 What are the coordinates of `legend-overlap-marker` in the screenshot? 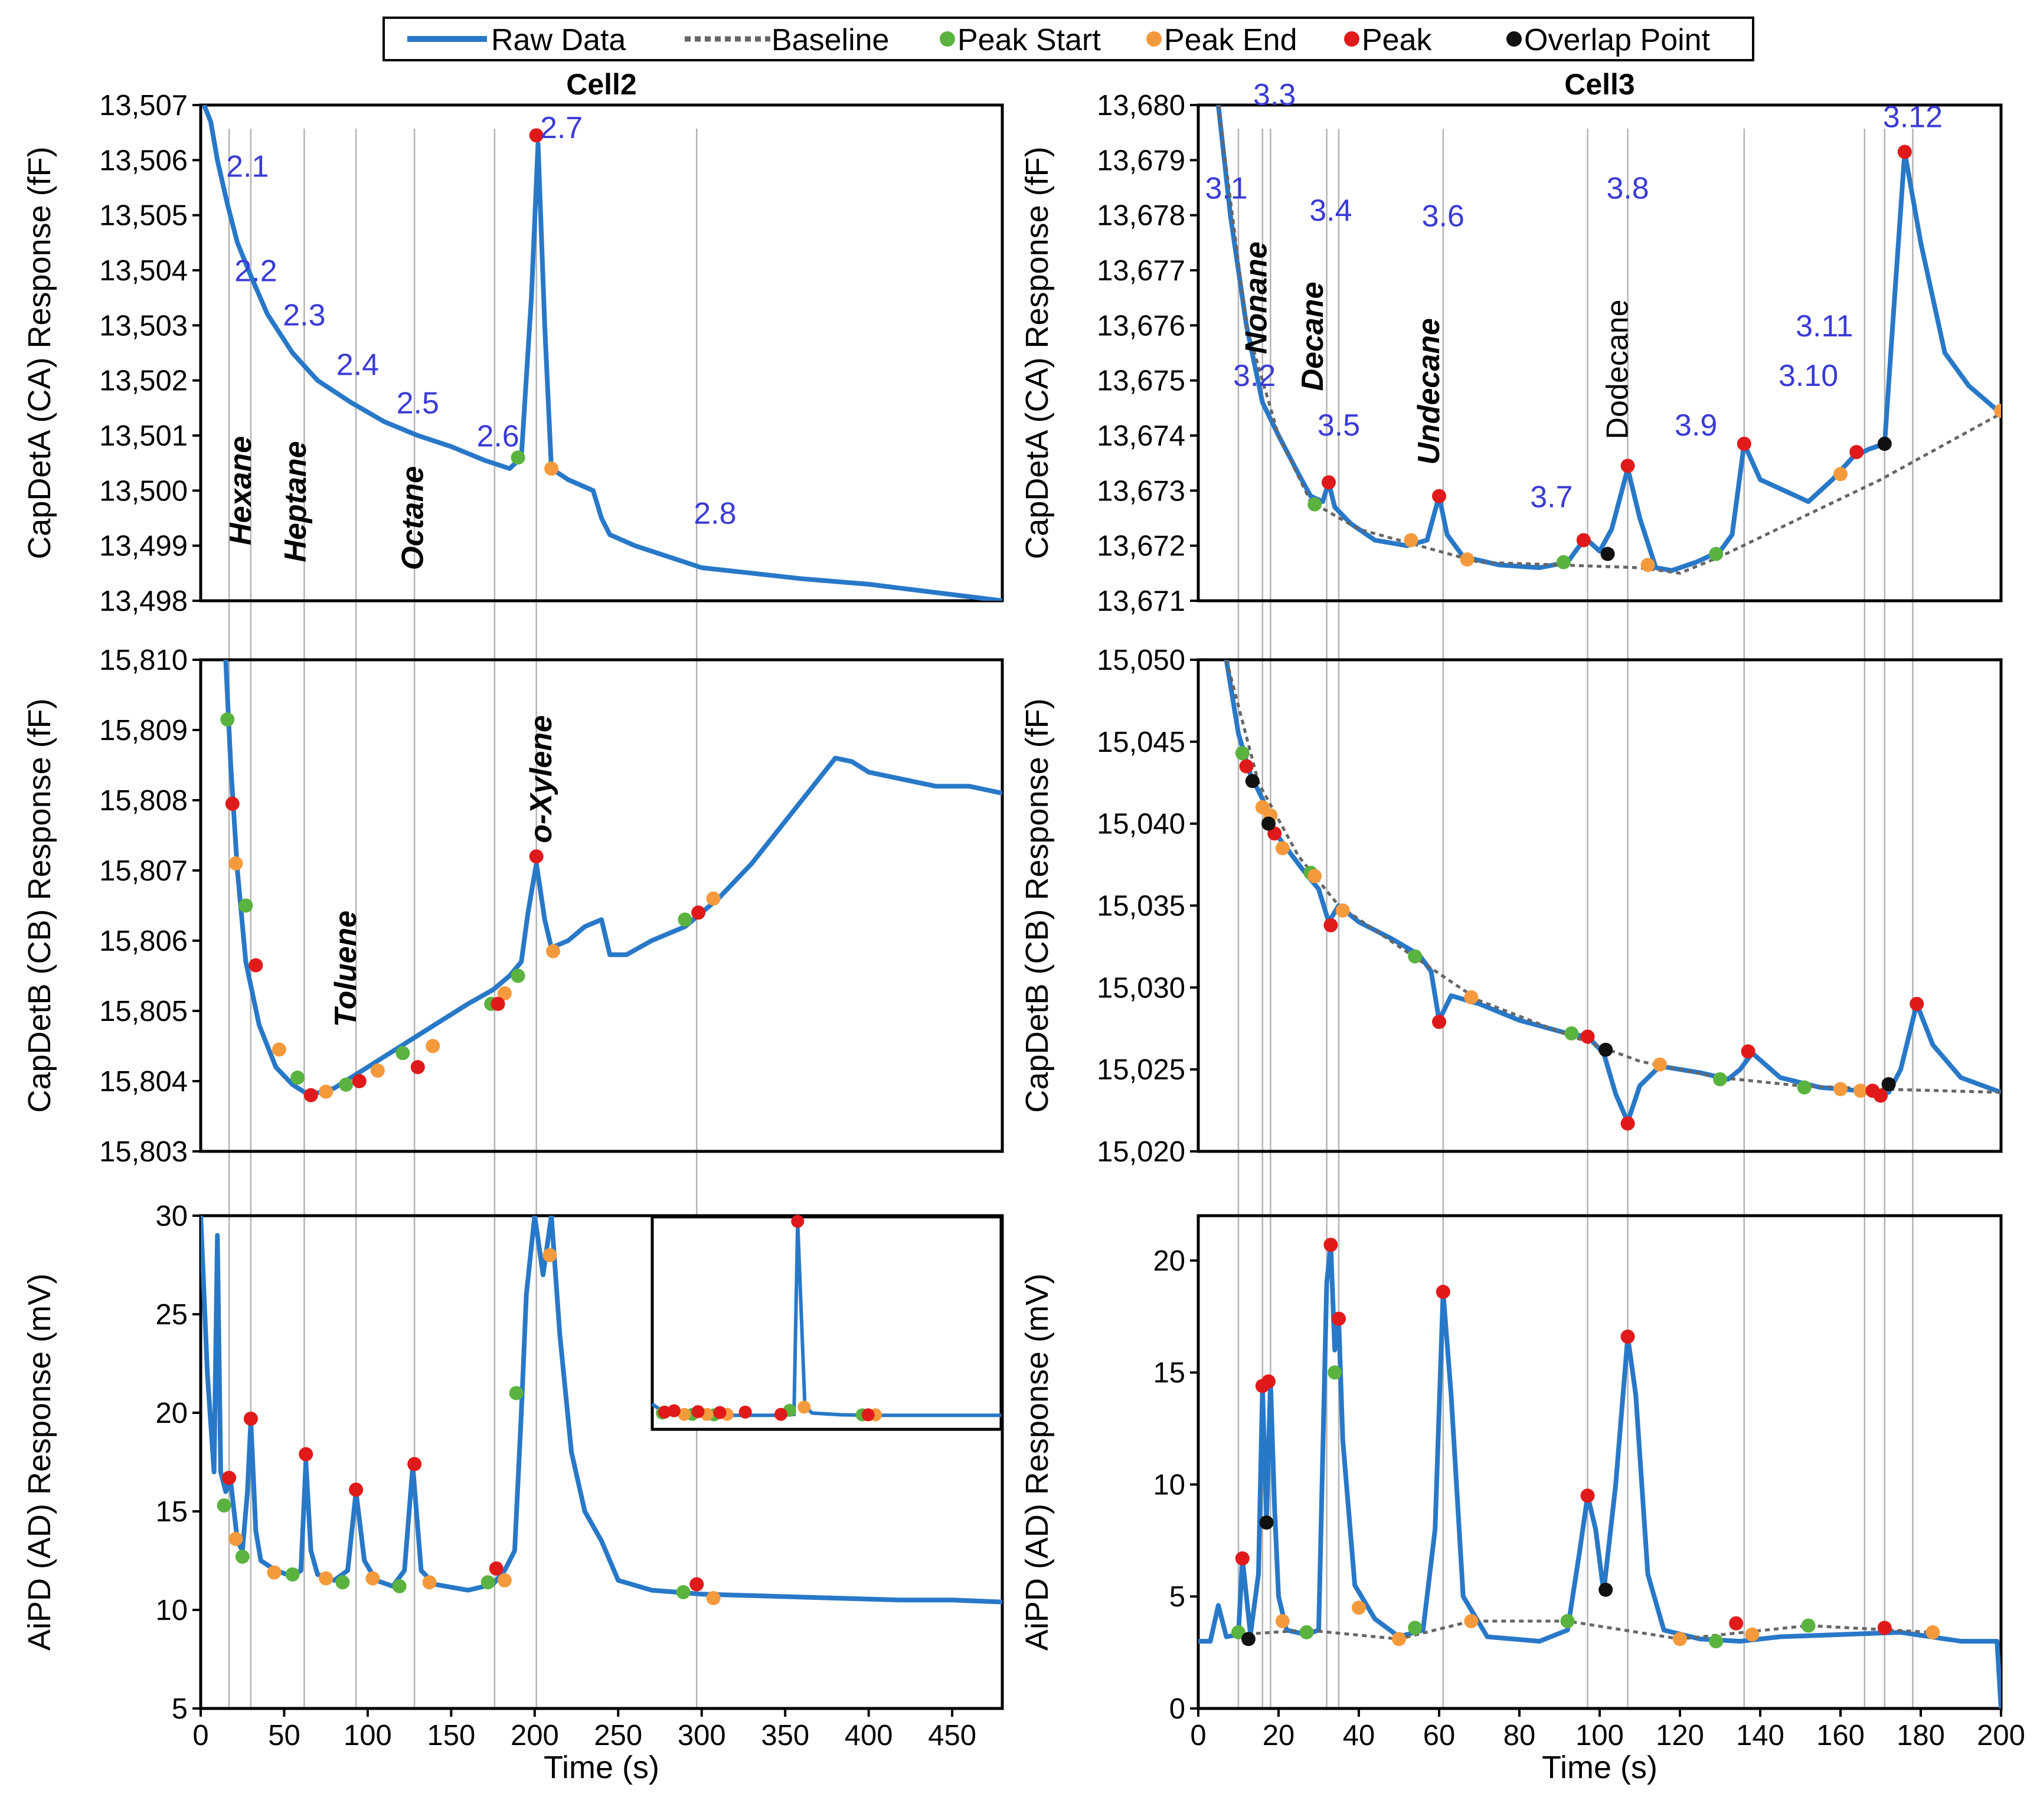 It's located at (1514, 39).